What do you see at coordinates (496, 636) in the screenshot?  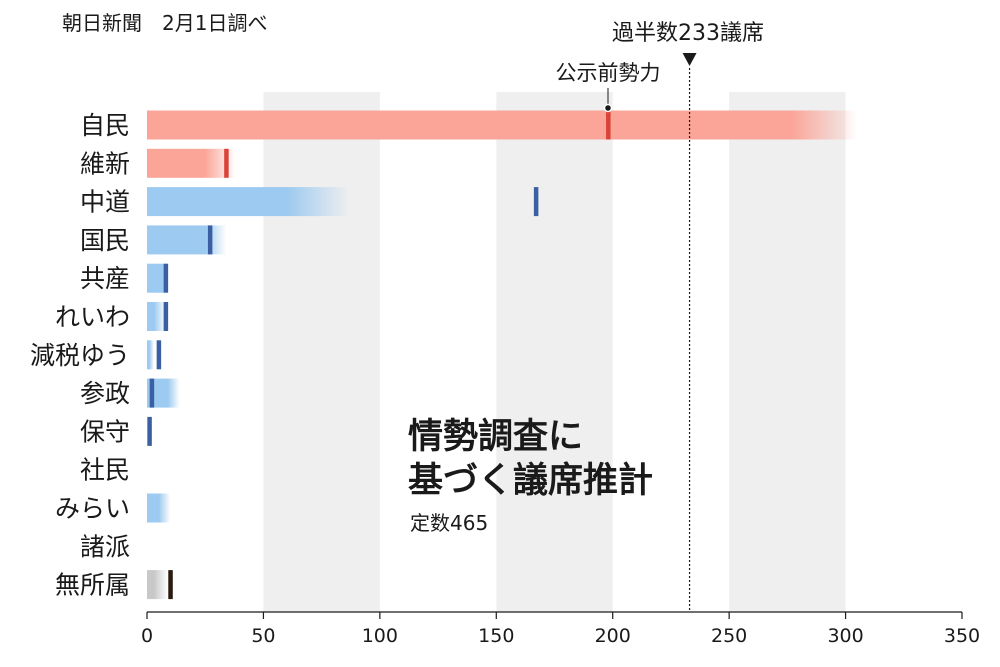 I see `x-tick-label: 150` at bounding box center [496, 636].